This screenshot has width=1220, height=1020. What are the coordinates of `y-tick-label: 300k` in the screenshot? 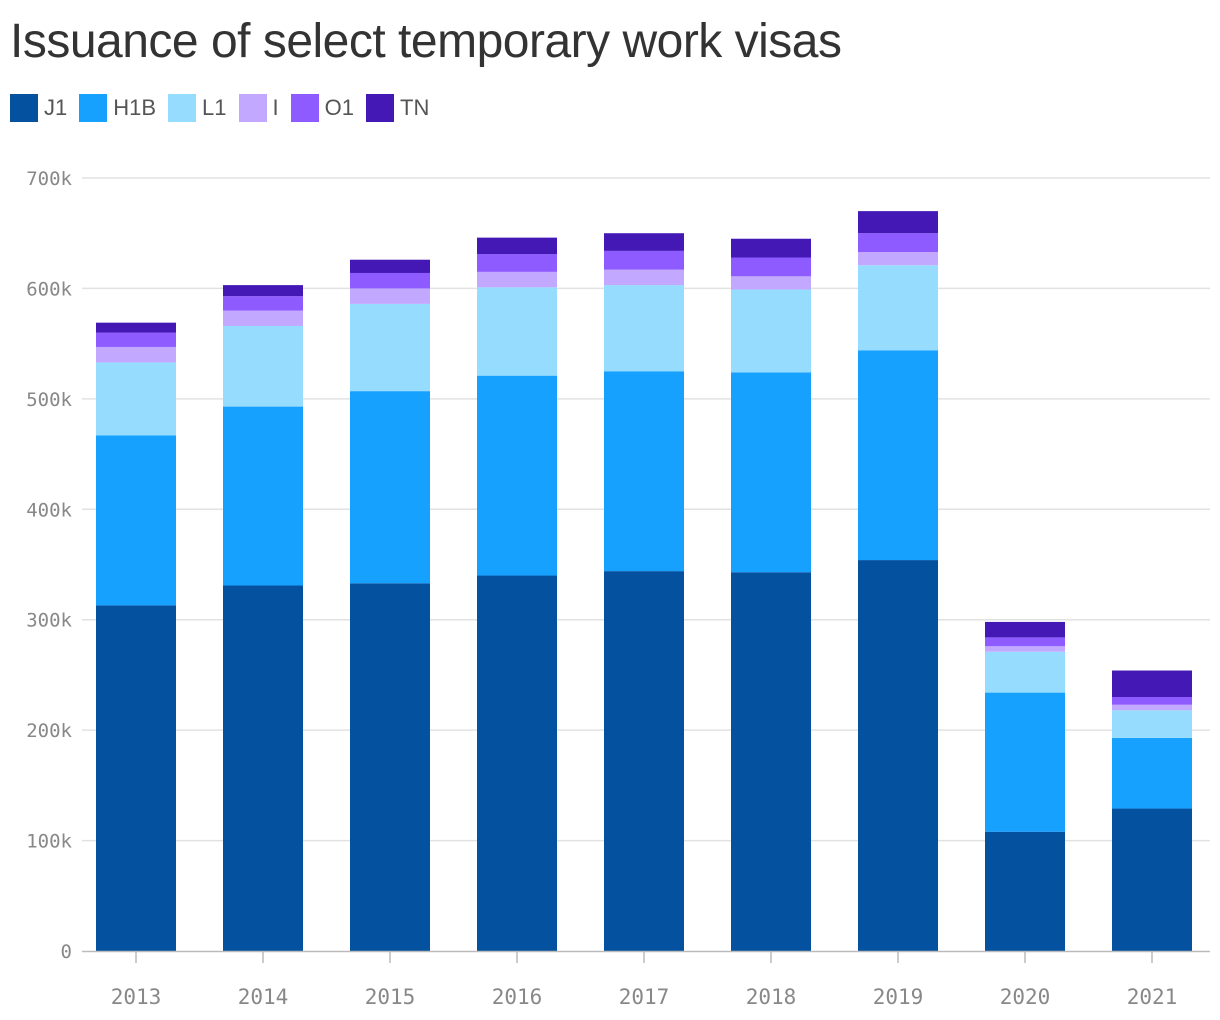 It's located at (49, 621).